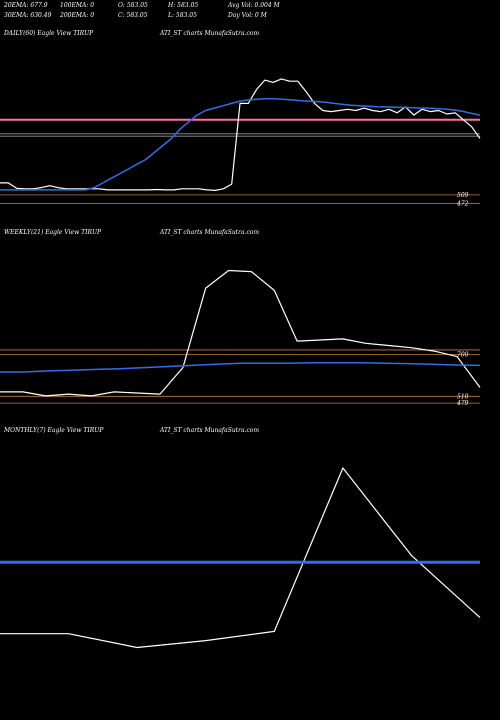 This screenshot has height=720, width=500. What do you see at coordinates (209, 232) in the screenshot?
I see `panel-1-title-right: ATI_ST charts MunafaSutra.com` at bounding box center [209, 232].